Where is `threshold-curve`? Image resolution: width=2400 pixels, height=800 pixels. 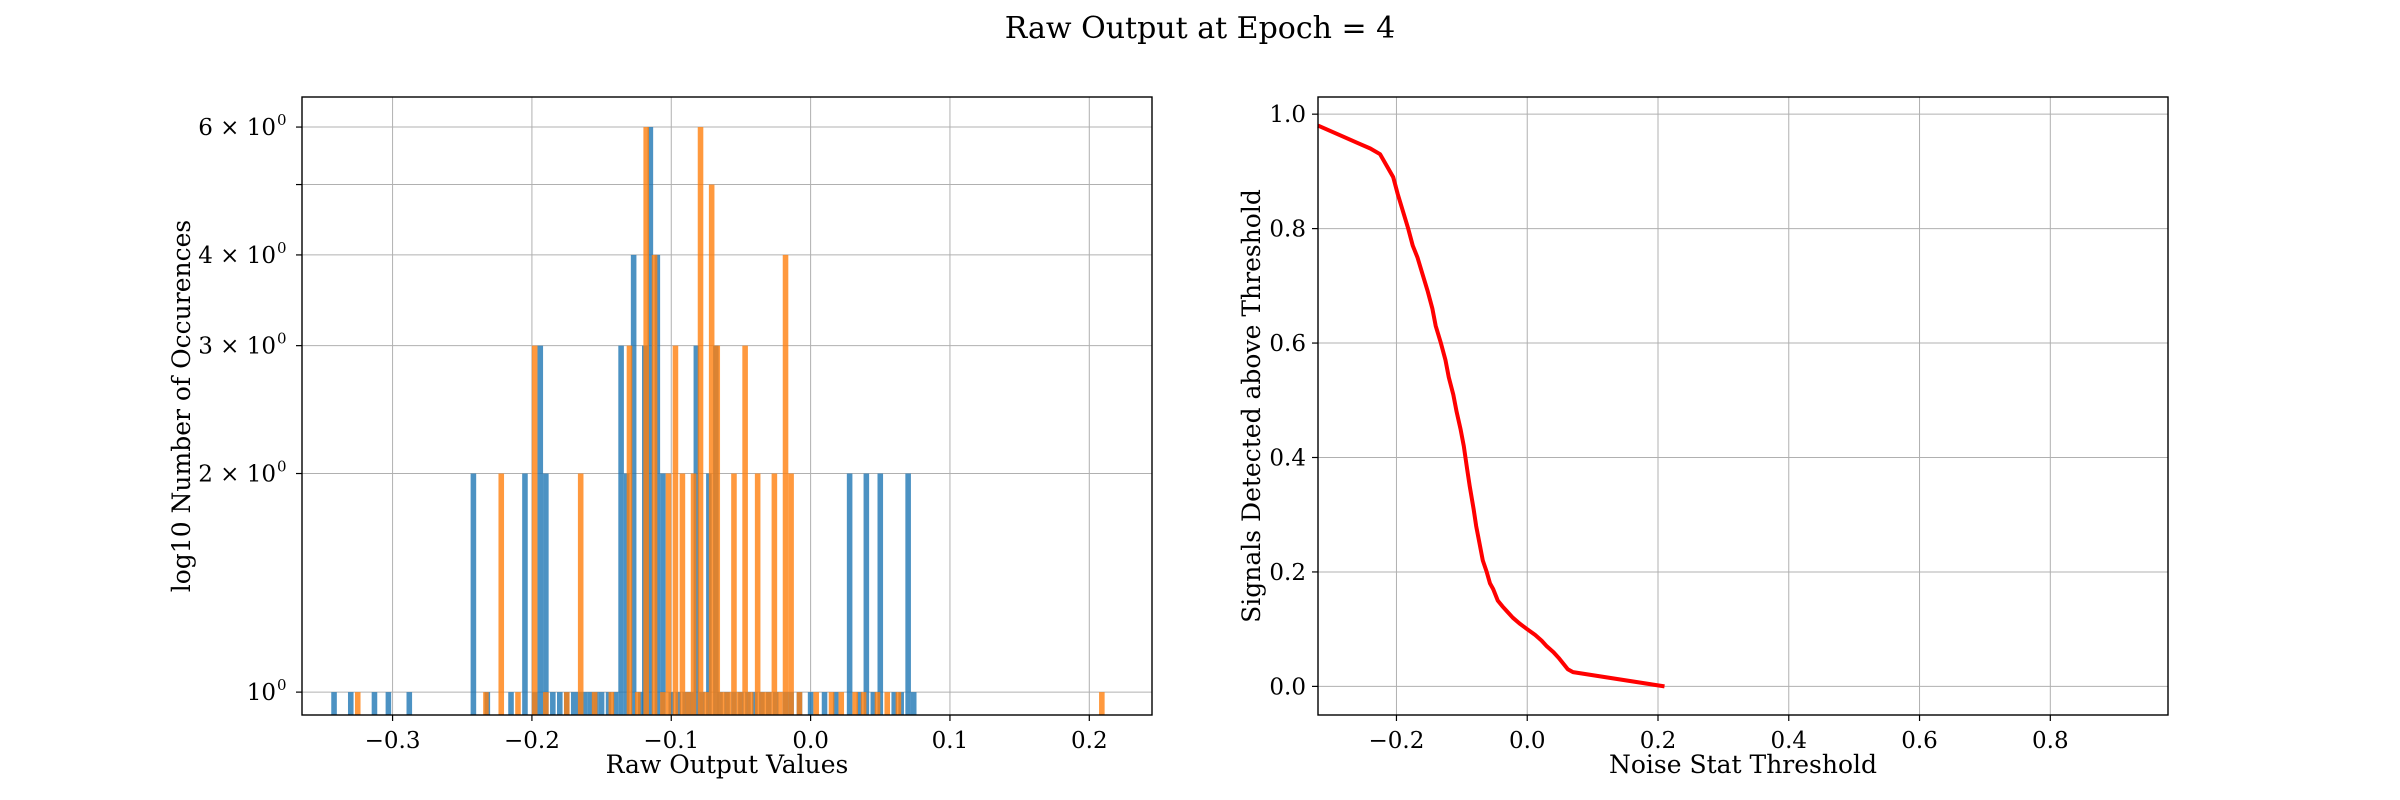
threshold-curve is located at coordinates (1491, 406).